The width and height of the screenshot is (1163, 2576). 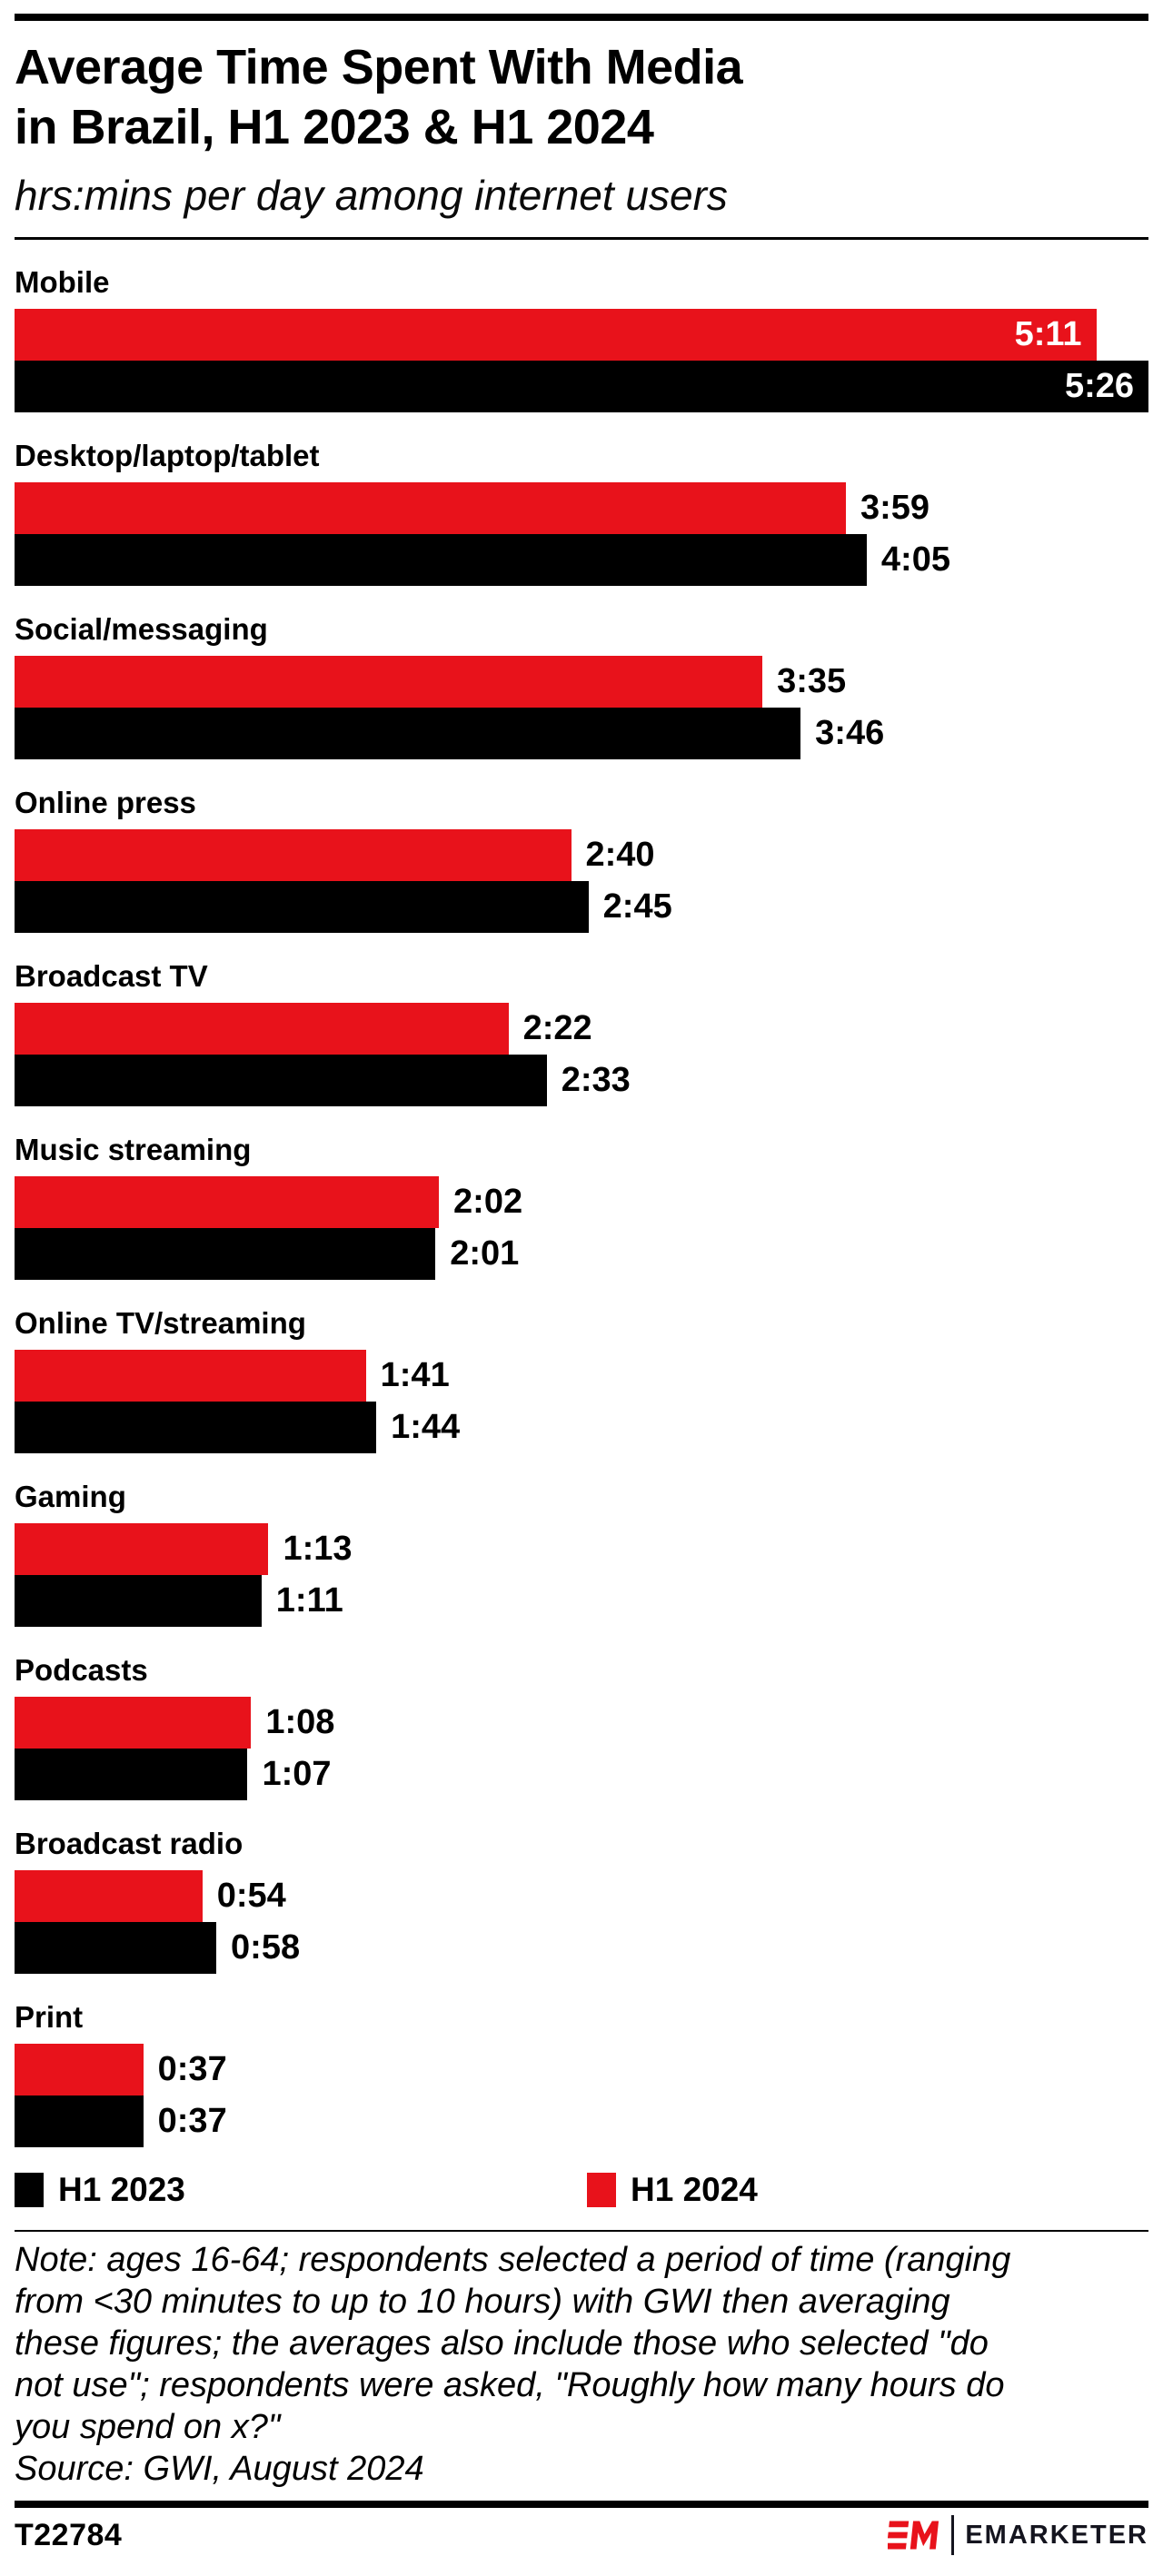 I want to click on top-rule, so click(x=581, y=17).